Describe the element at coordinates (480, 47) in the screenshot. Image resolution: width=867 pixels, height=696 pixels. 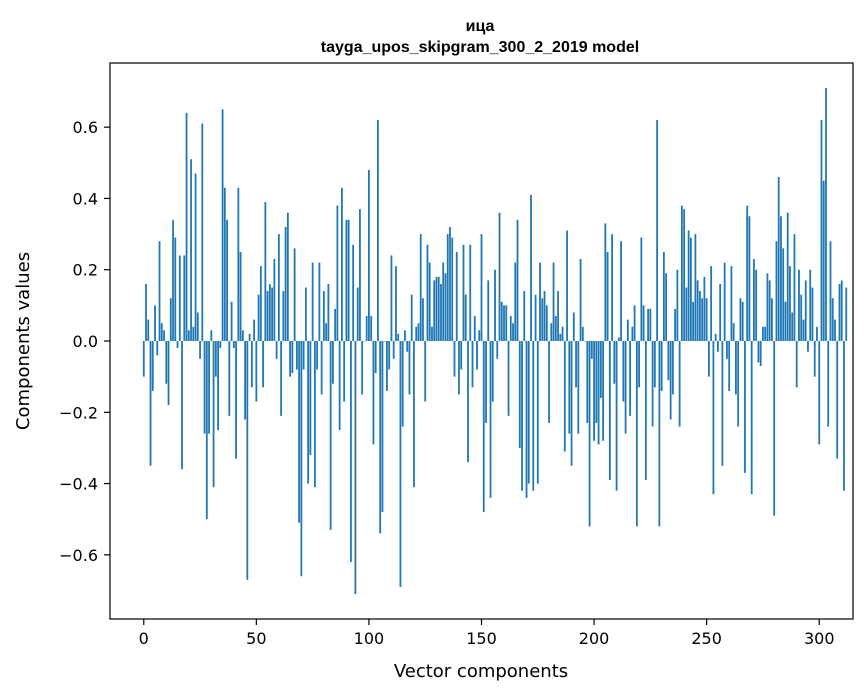
I see `chart-title-line-2: tayga_upos_skipgram_300_2_2019 model` at that location.